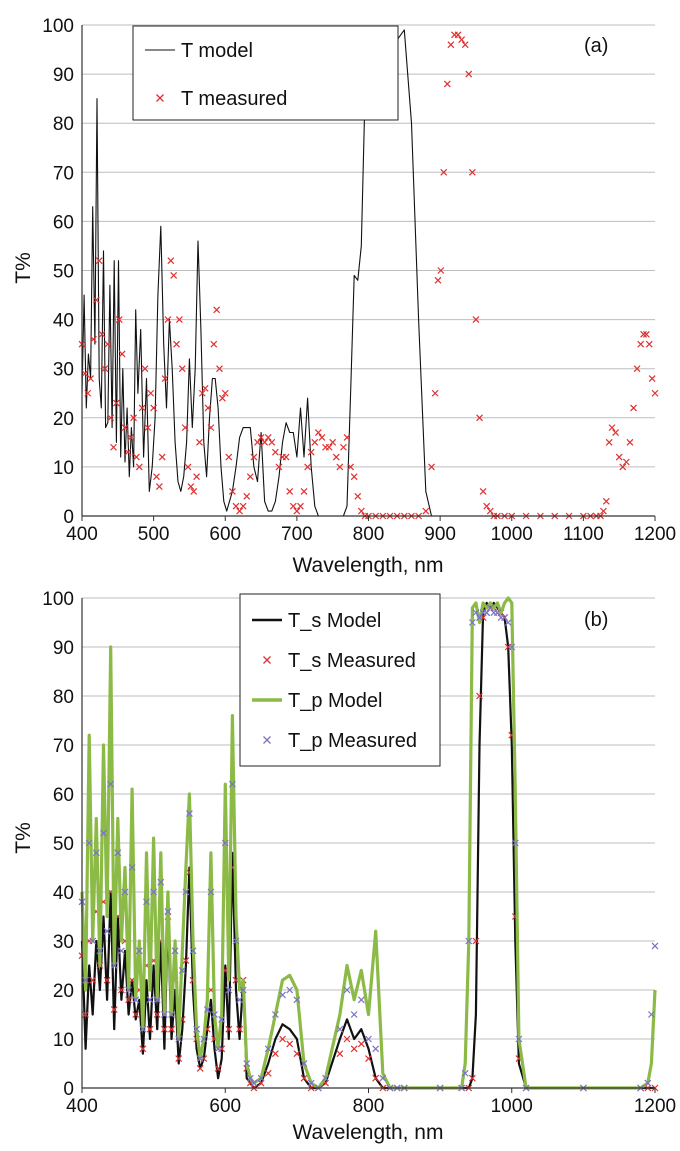 Image resolution: width=680 pixels, height=1151 pixels. What do you see at coordinates (369, 1106) in the screenshot?
I see `b-x-tick-label: 800` at bounding box center [369, 1106].